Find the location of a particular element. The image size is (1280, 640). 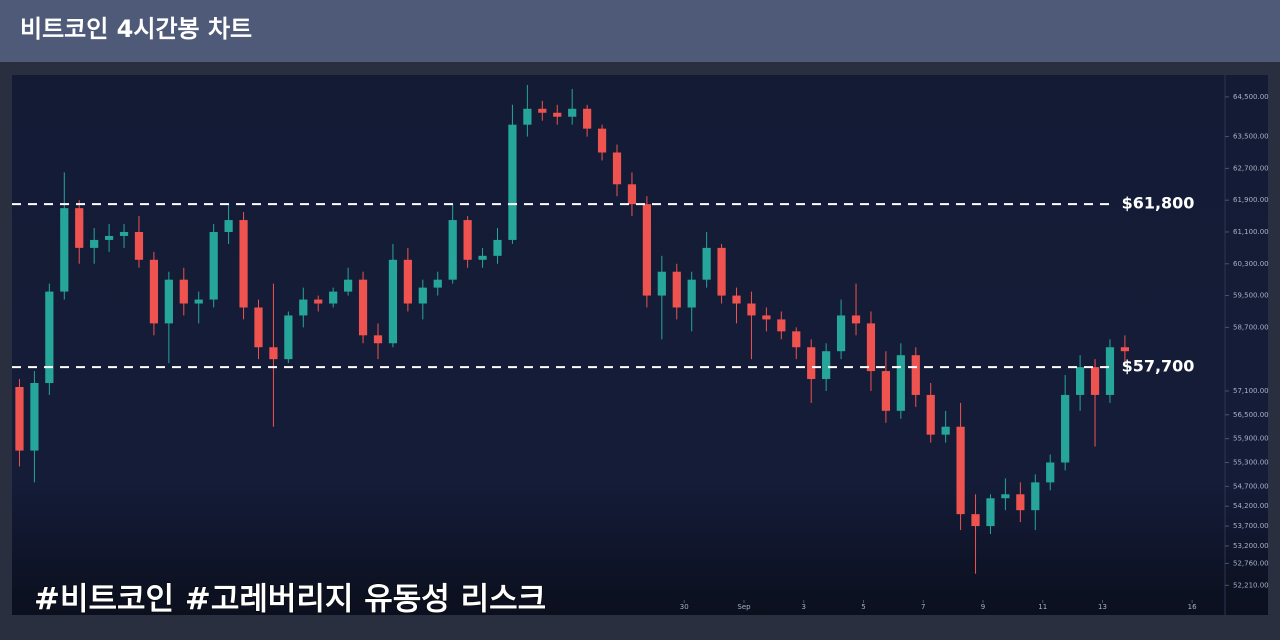

y-tick-label: 63,500.00 is located at coordinates (1251, 137).